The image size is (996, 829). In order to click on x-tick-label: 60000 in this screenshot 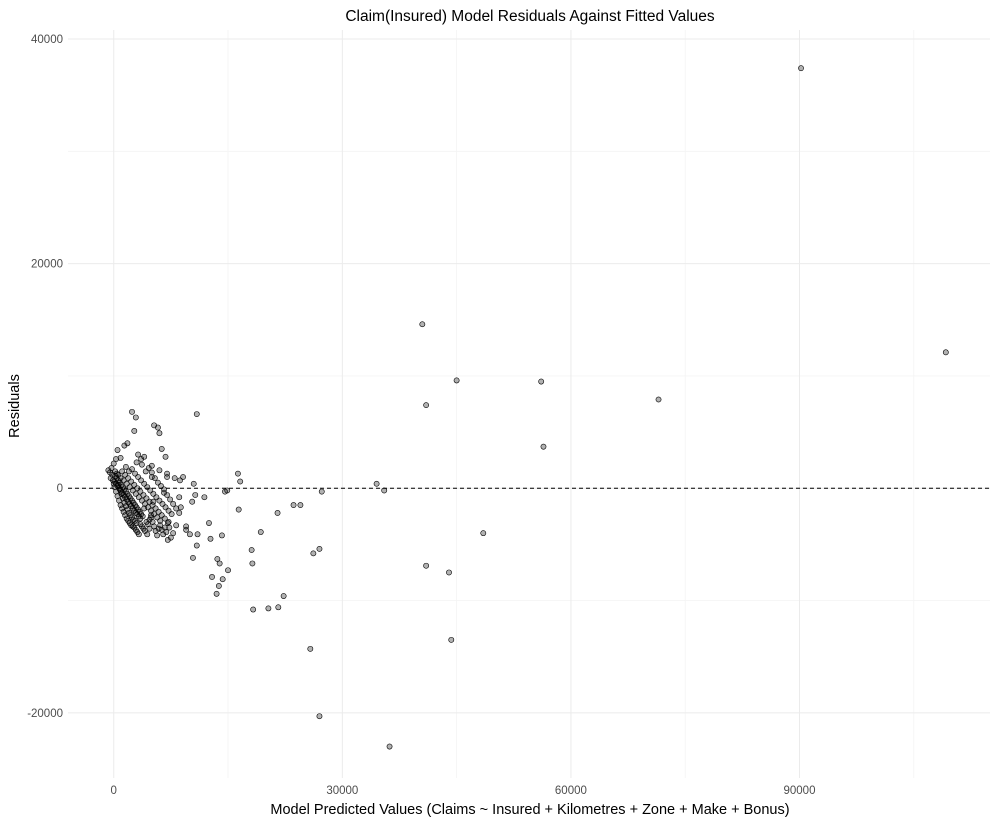, I will do `click(571, 791)`.